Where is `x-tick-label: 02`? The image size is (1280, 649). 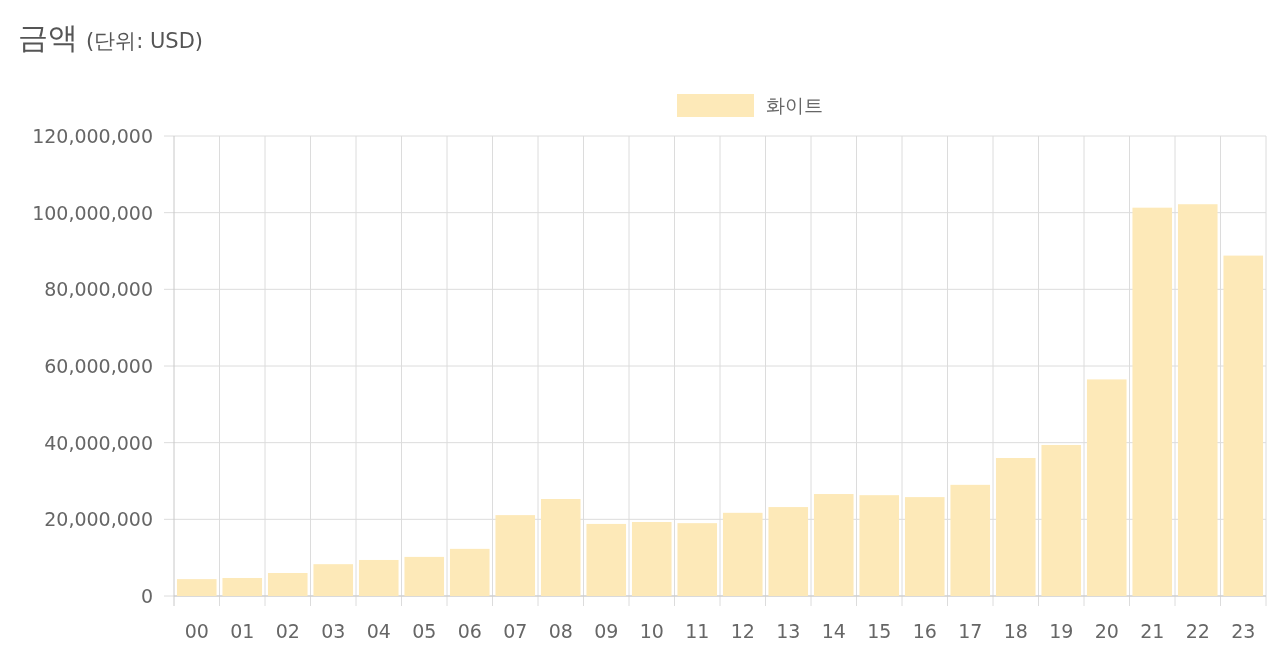
x-tick-label: 02 is located at coordinates (287, 631).